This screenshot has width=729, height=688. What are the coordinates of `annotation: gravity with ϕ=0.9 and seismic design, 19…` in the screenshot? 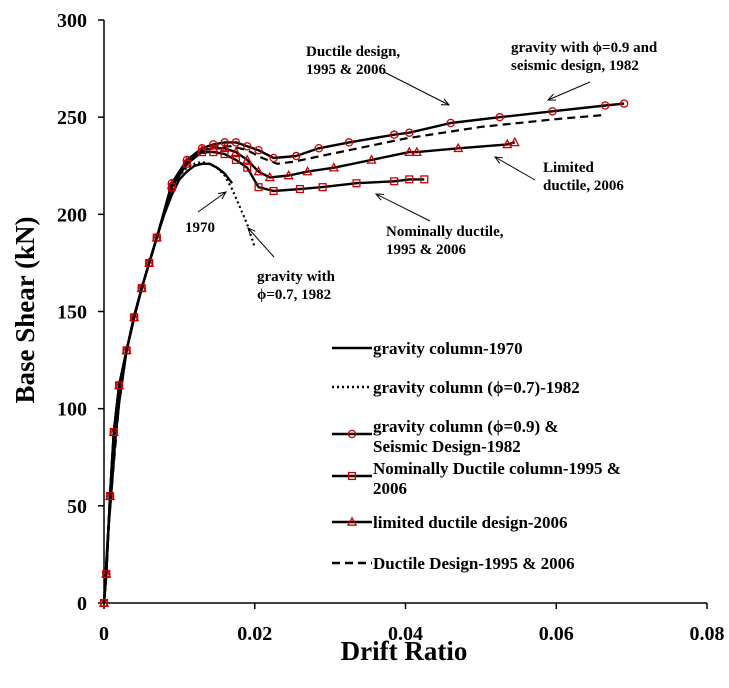 It's located at (584, 70).